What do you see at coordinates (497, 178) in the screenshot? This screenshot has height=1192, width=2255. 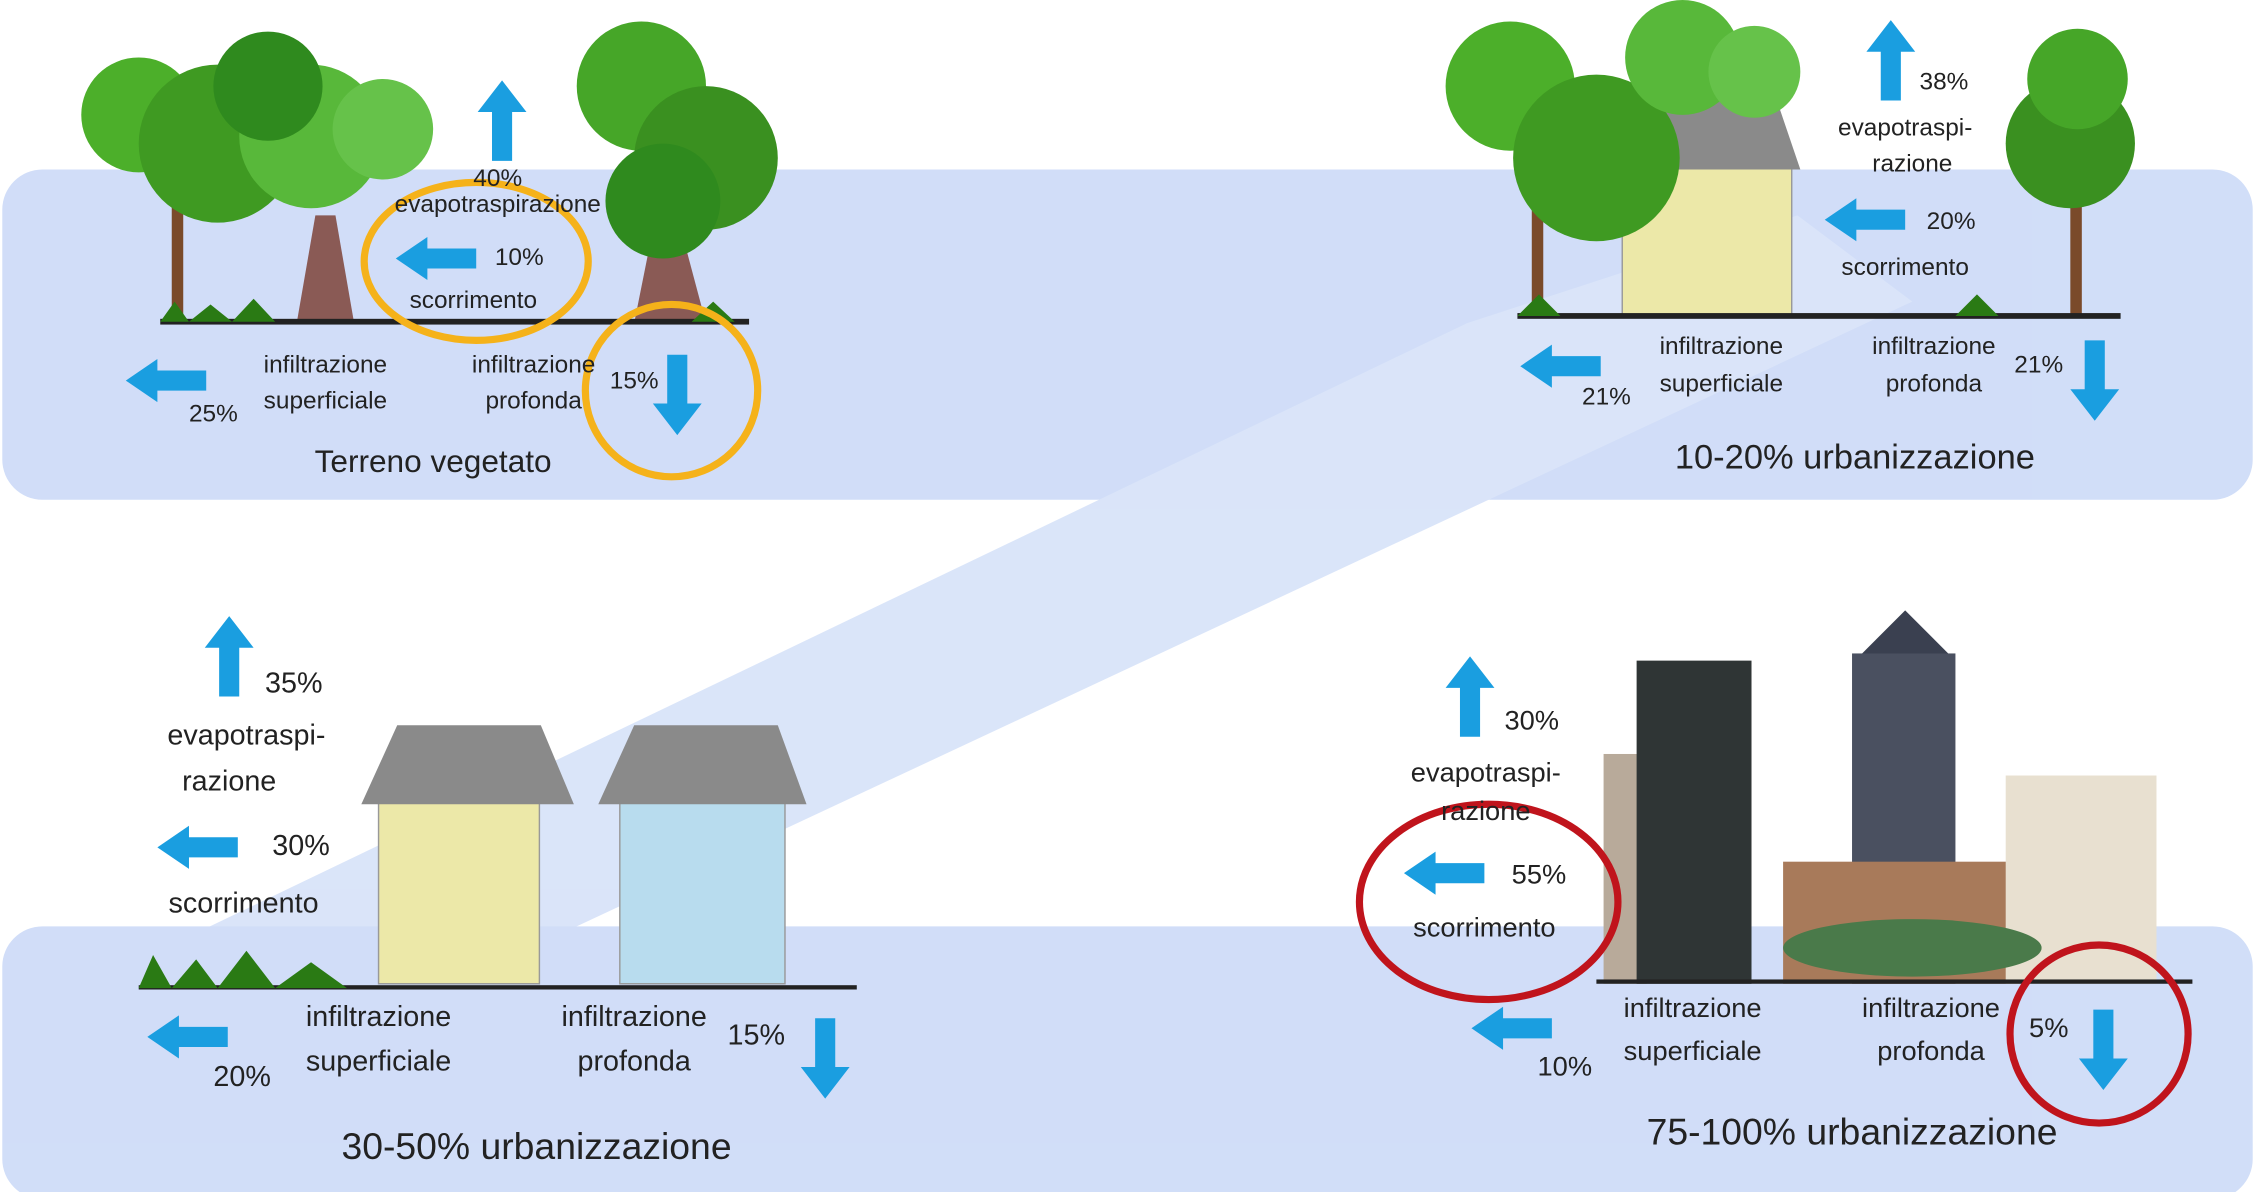 I see `percentage: 40%` at bounding box center [497, 178].